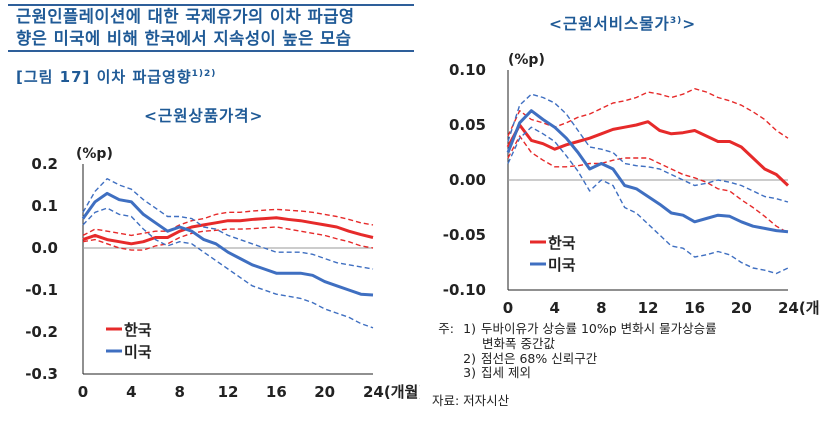 The image size is (829, 422). What do you see at coordinates (689, 24) in the screenshot?
I see `right-panel-title-end: >` at bounding box center [689, 24].